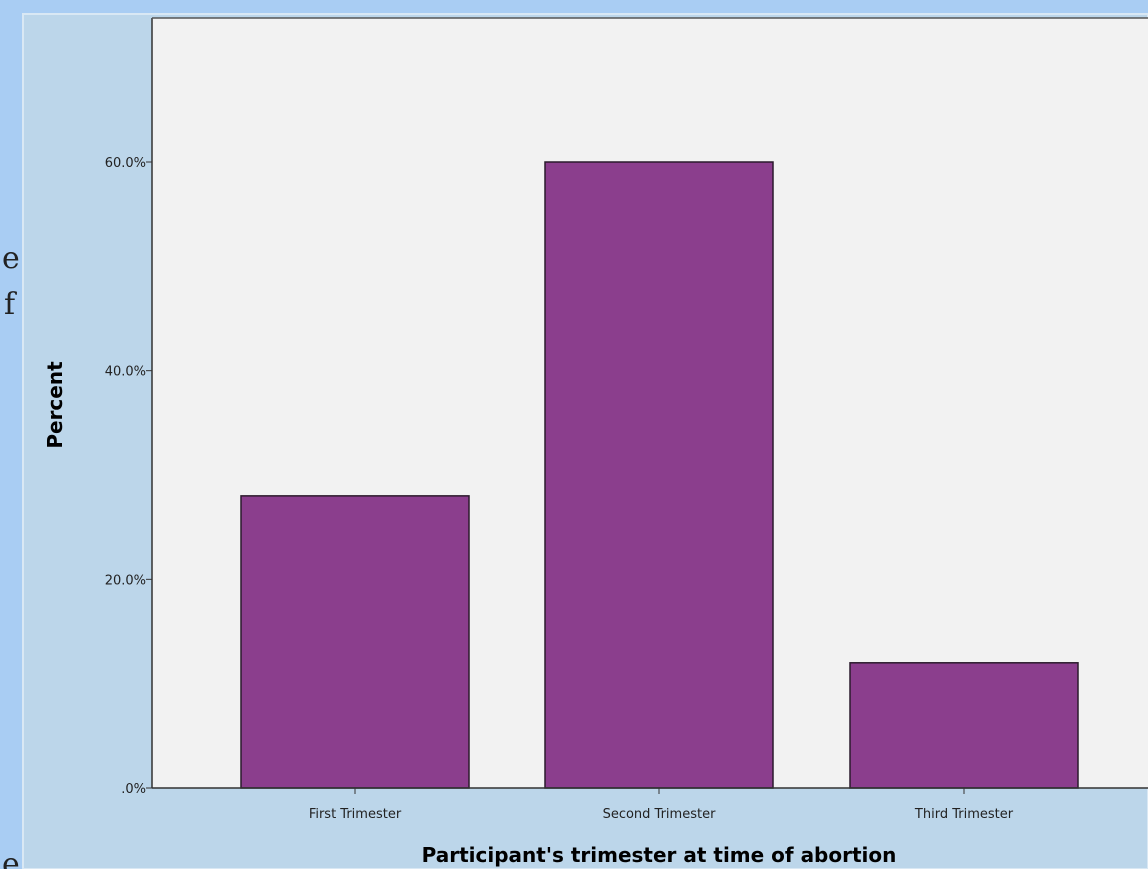 The width and height of the screenshot is (1148, 869). Describe the element at coordinates (11, 434) in the screenshot. I see `background-document-strip` at that location.